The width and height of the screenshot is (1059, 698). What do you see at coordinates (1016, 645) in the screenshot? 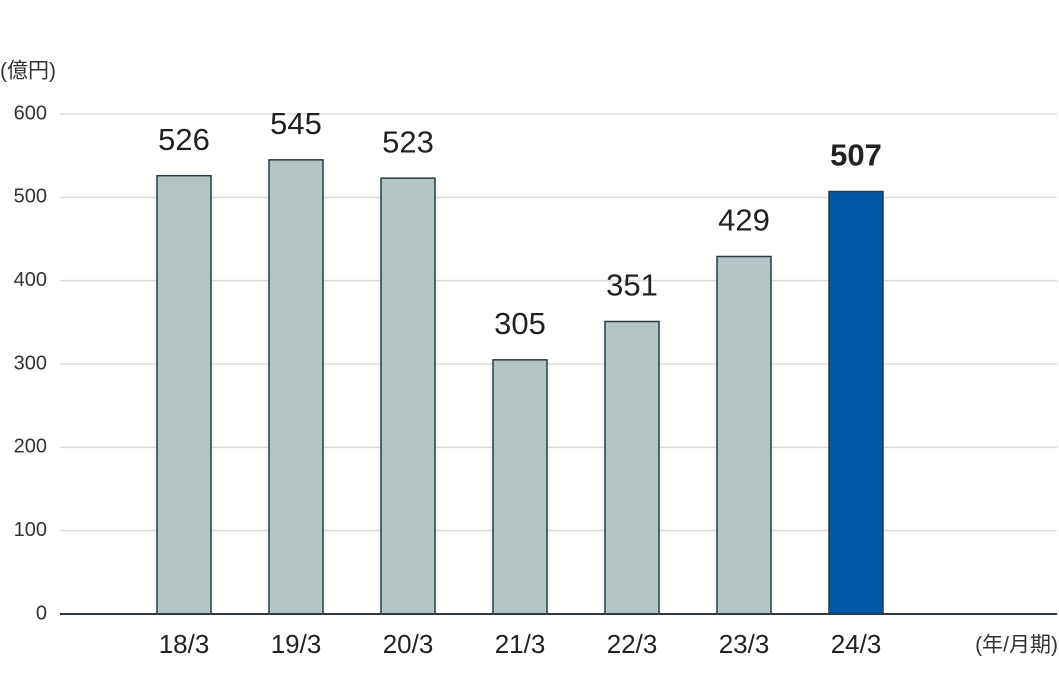
I see `x-axis-title: (年/月期)` at bounding box center [1016, 645].